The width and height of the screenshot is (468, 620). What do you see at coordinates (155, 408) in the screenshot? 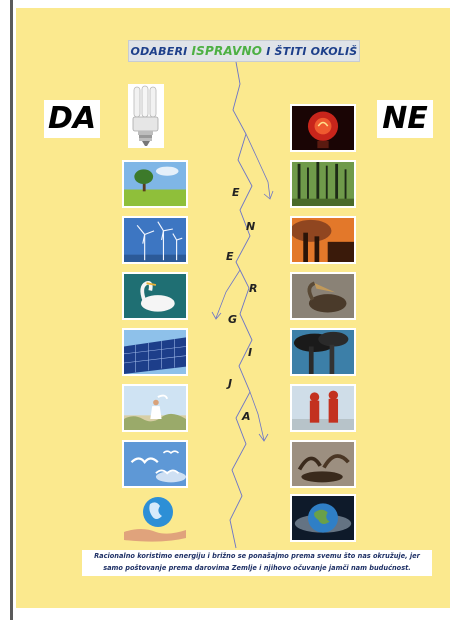
I see `girl-beach-photo` at bounding box center [155, 408].